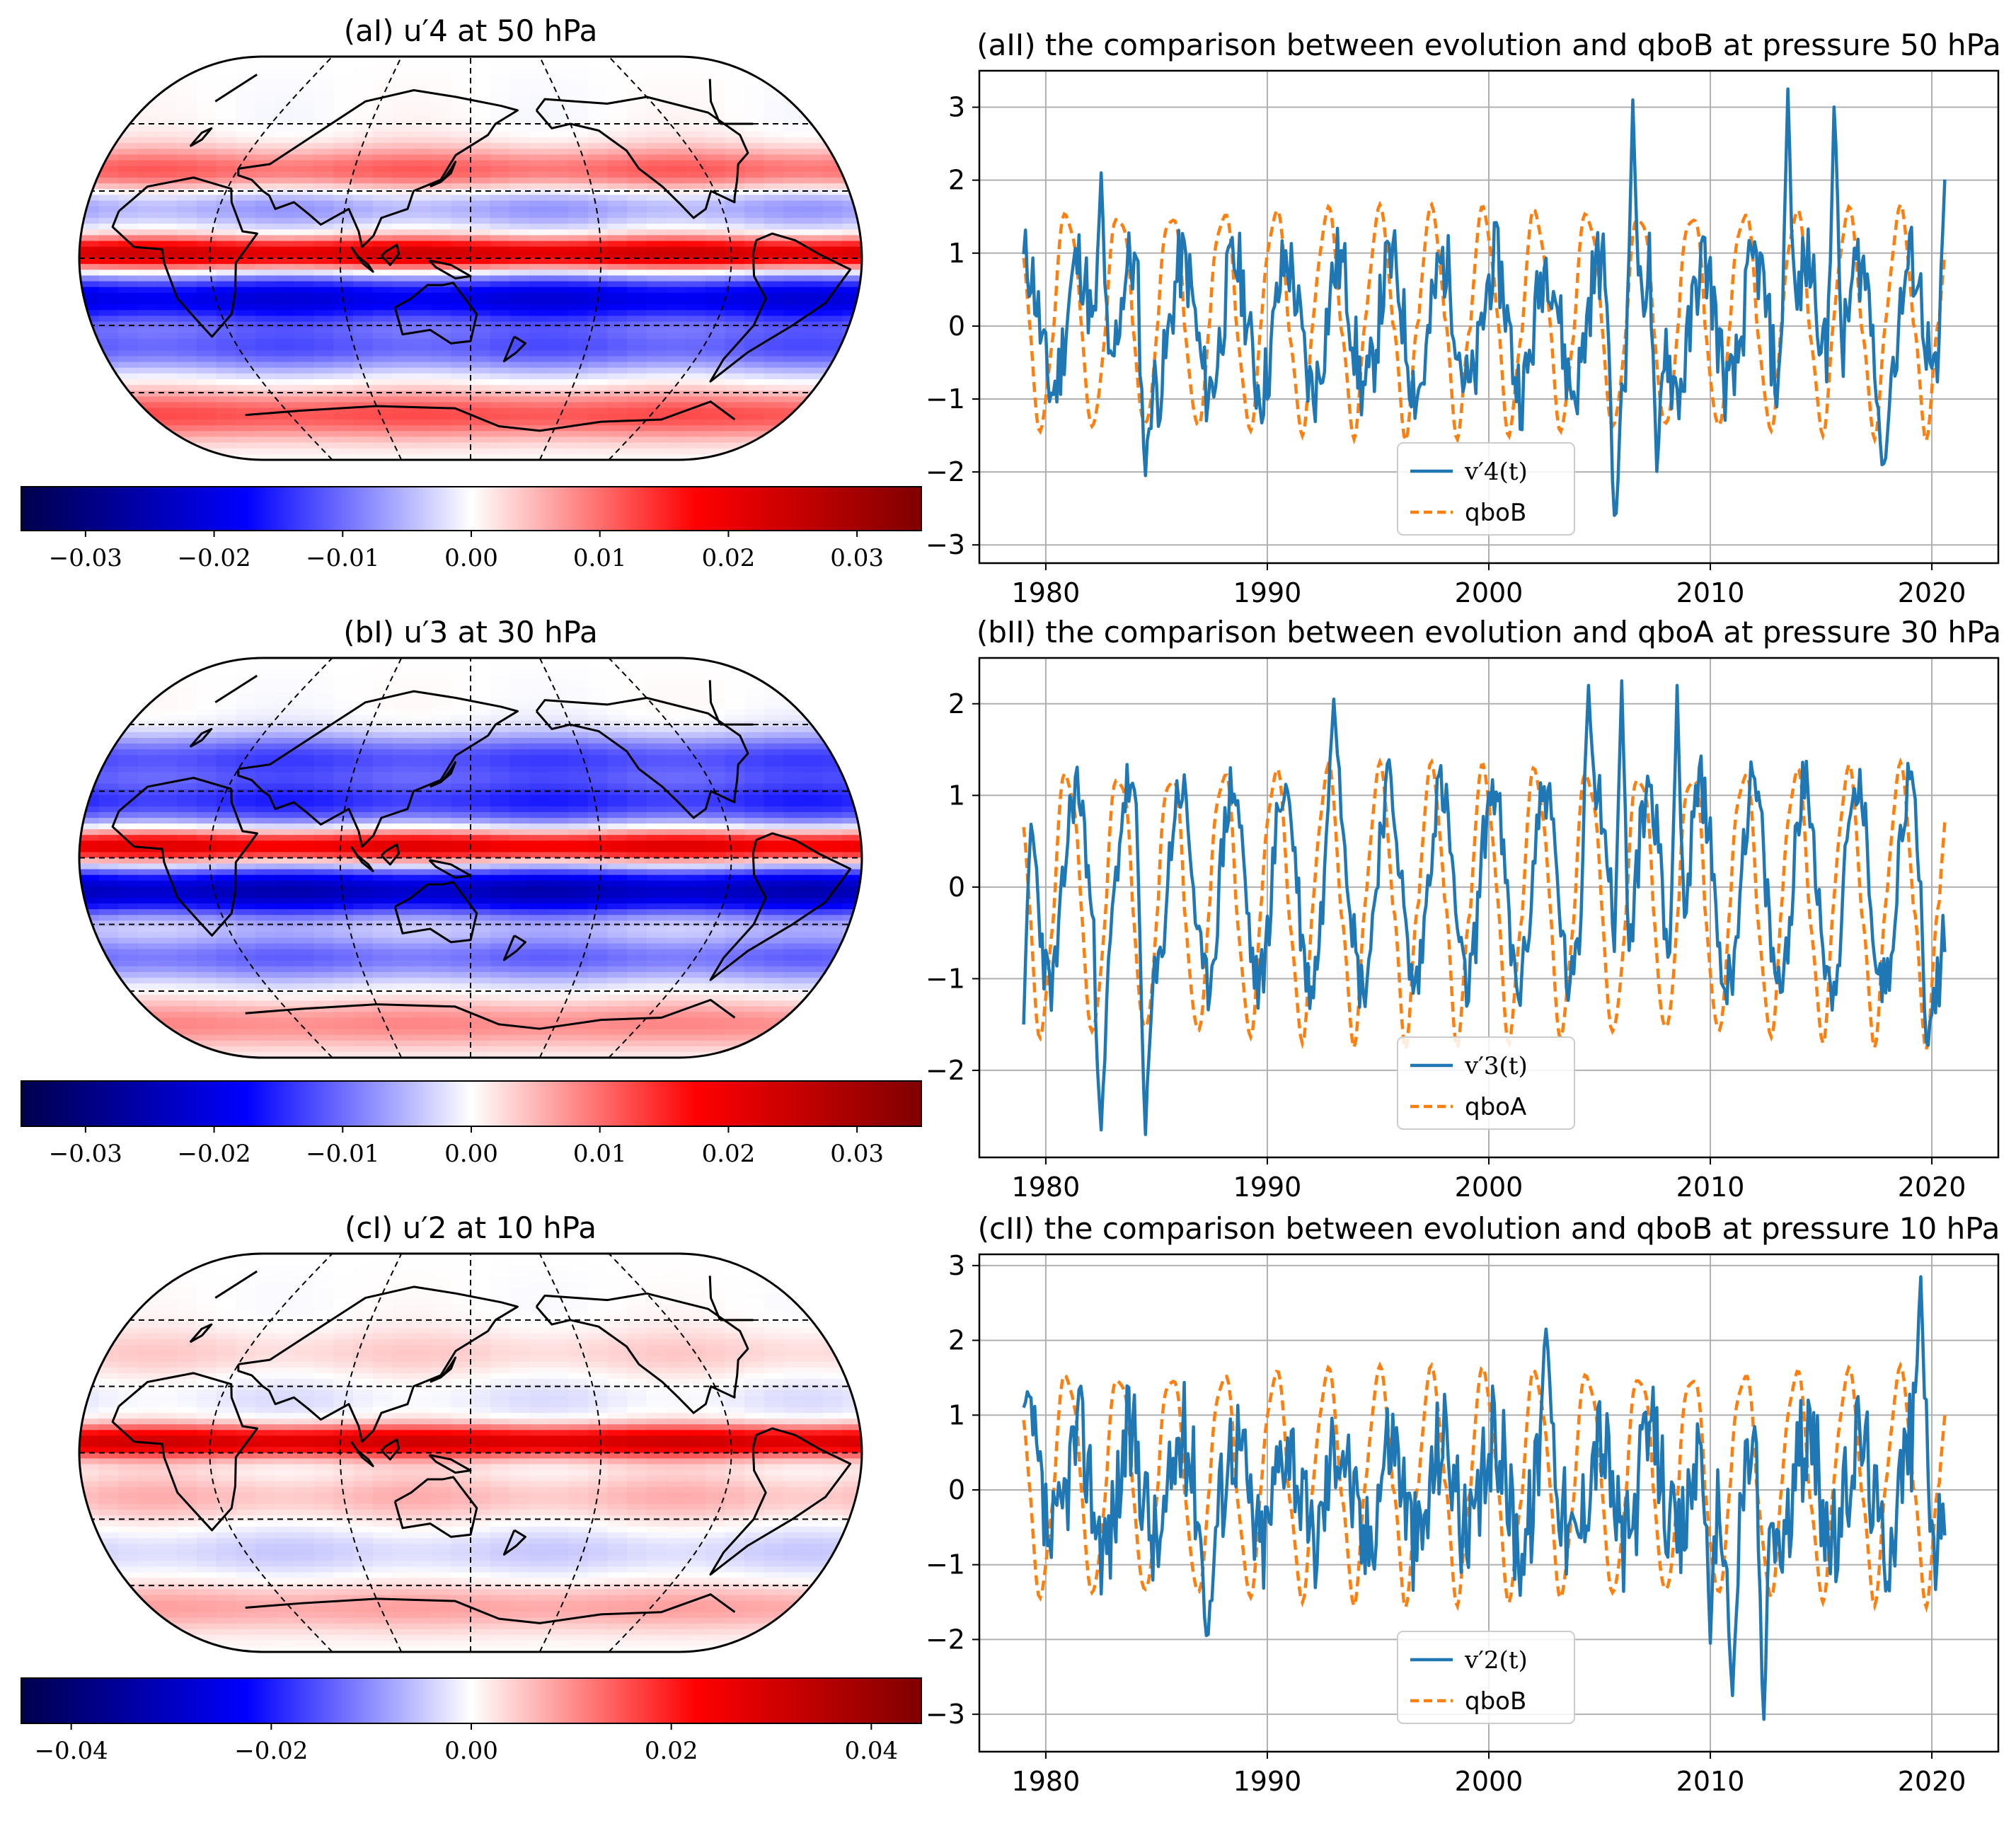  What do you see at coordinates (342, 558) in the screenshot?
I see `colorbar-tick-label: −0.01` at bounding box center [342, 558].